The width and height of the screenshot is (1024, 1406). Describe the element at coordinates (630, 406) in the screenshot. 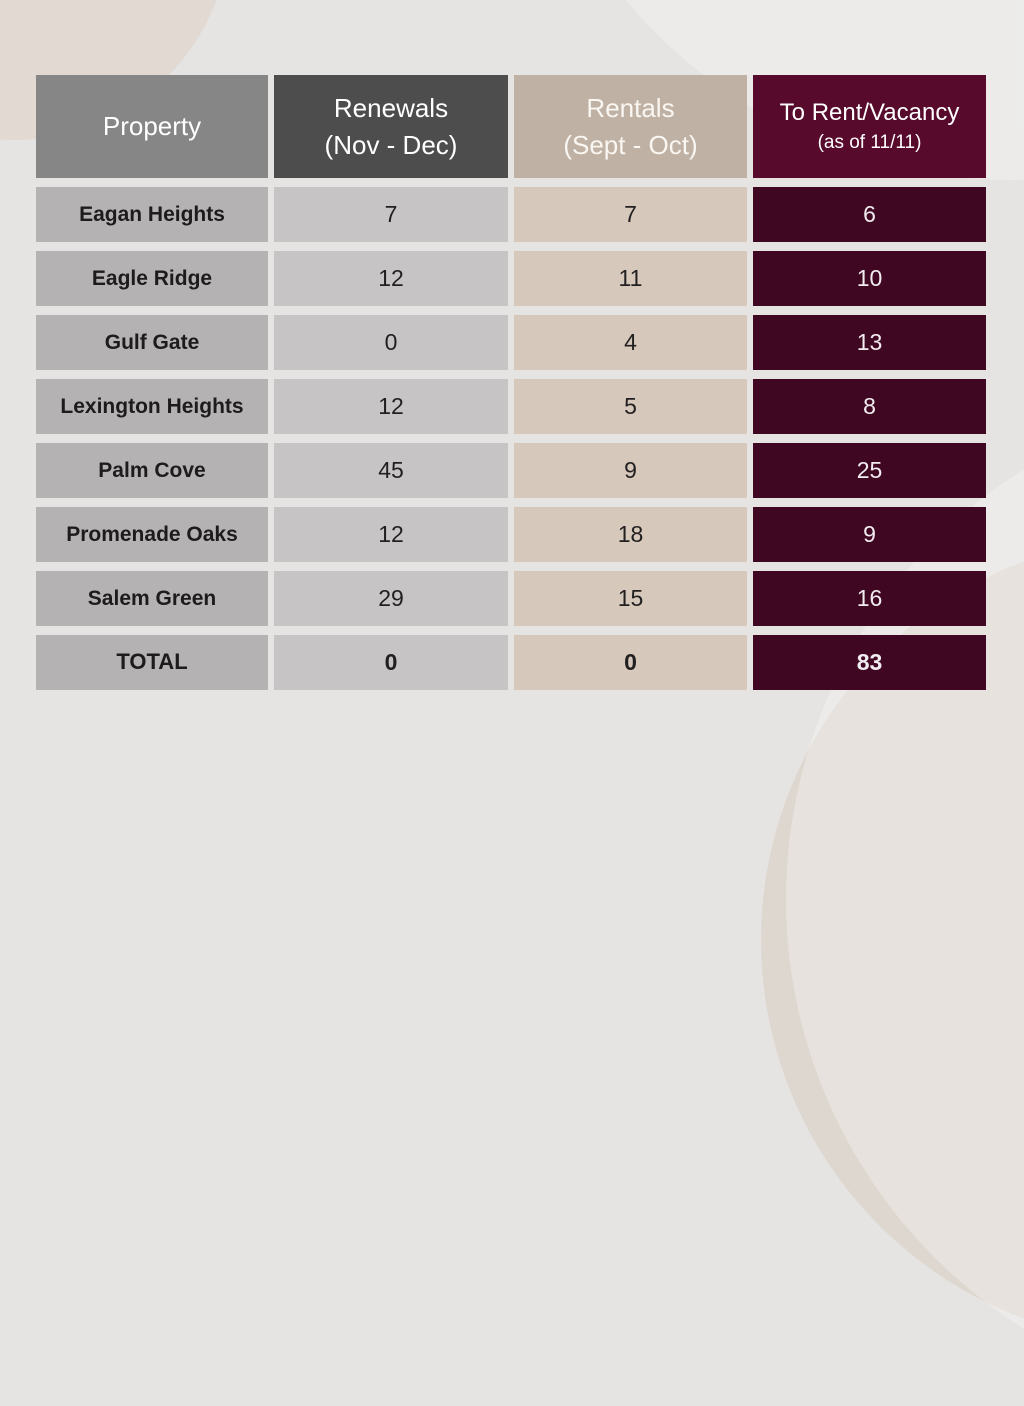

I see `cell-rentals: 5` at that location.